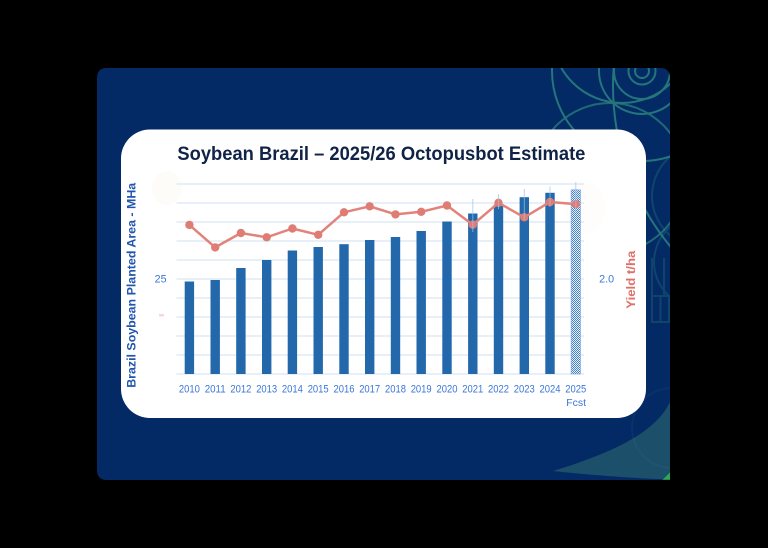 The width and height of the screenshot is (768, 548). Describe the element at coordinates (498, 389) in the screenshot. I see `svg-text: 2022` at that location.